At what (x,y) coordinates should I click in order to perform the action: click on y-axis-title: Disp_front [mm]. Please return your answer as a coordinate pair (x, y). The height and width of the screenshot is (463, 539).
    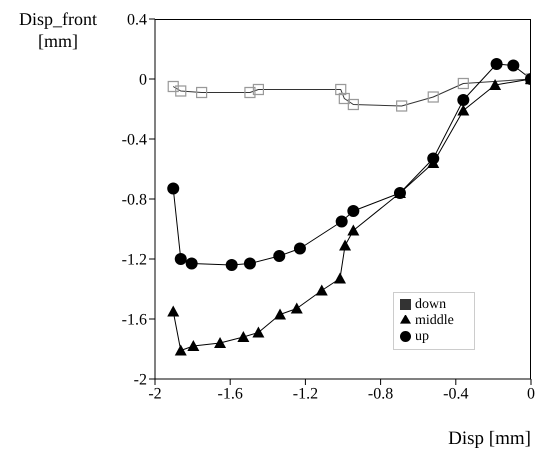
    Looking at the image, I should click on (58, 30).